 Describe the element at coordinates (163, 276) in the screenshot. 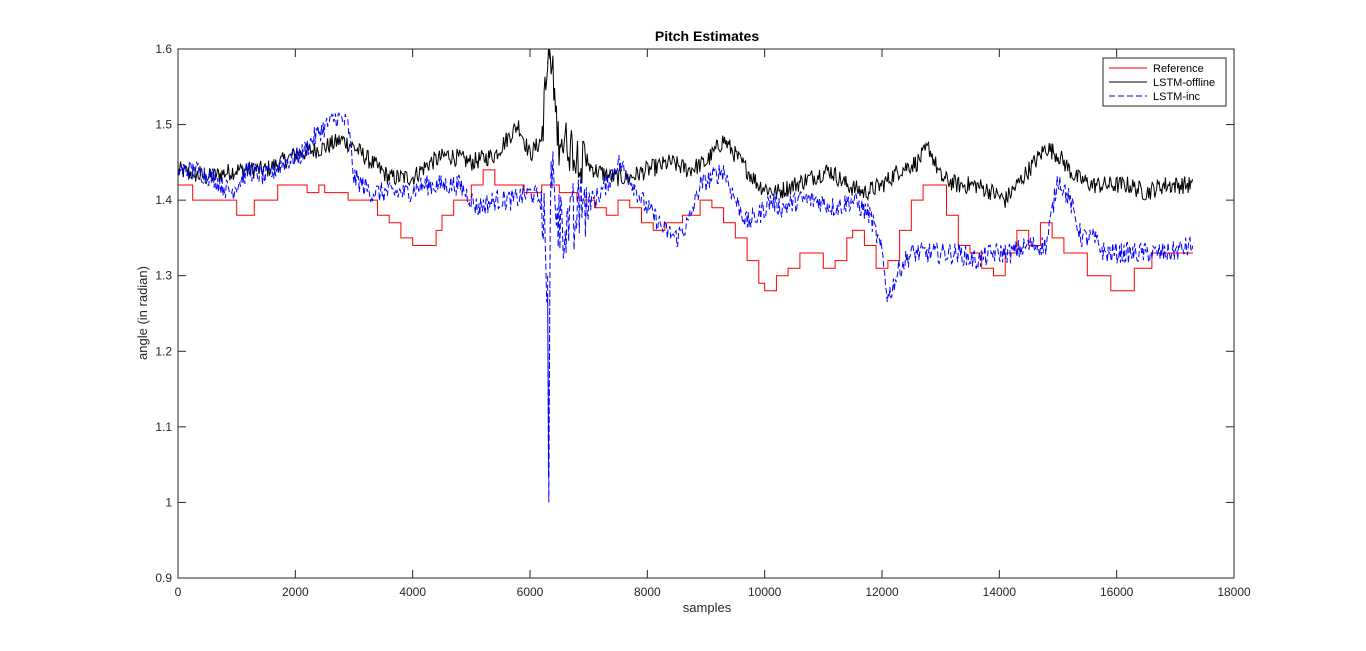

I see `y-tick-label: 1.3` at that location.